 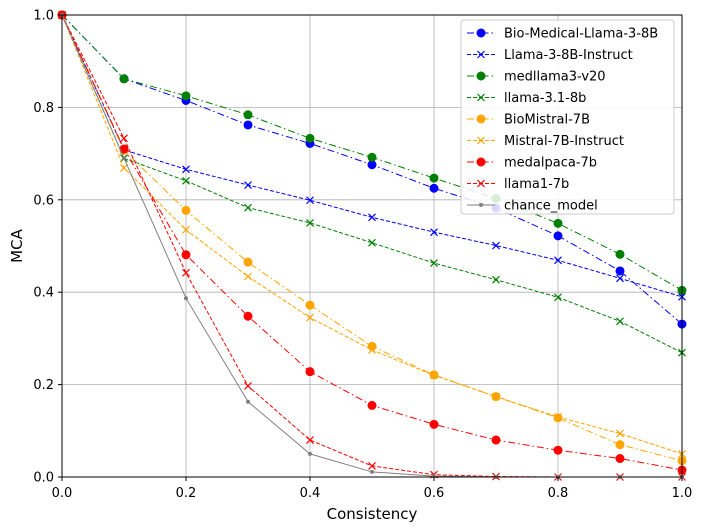 What do you see at coordinates (545, 98) in the screenshot?
I see `legend-label: llama-3.1-8b` at bounding box center [545, 98].